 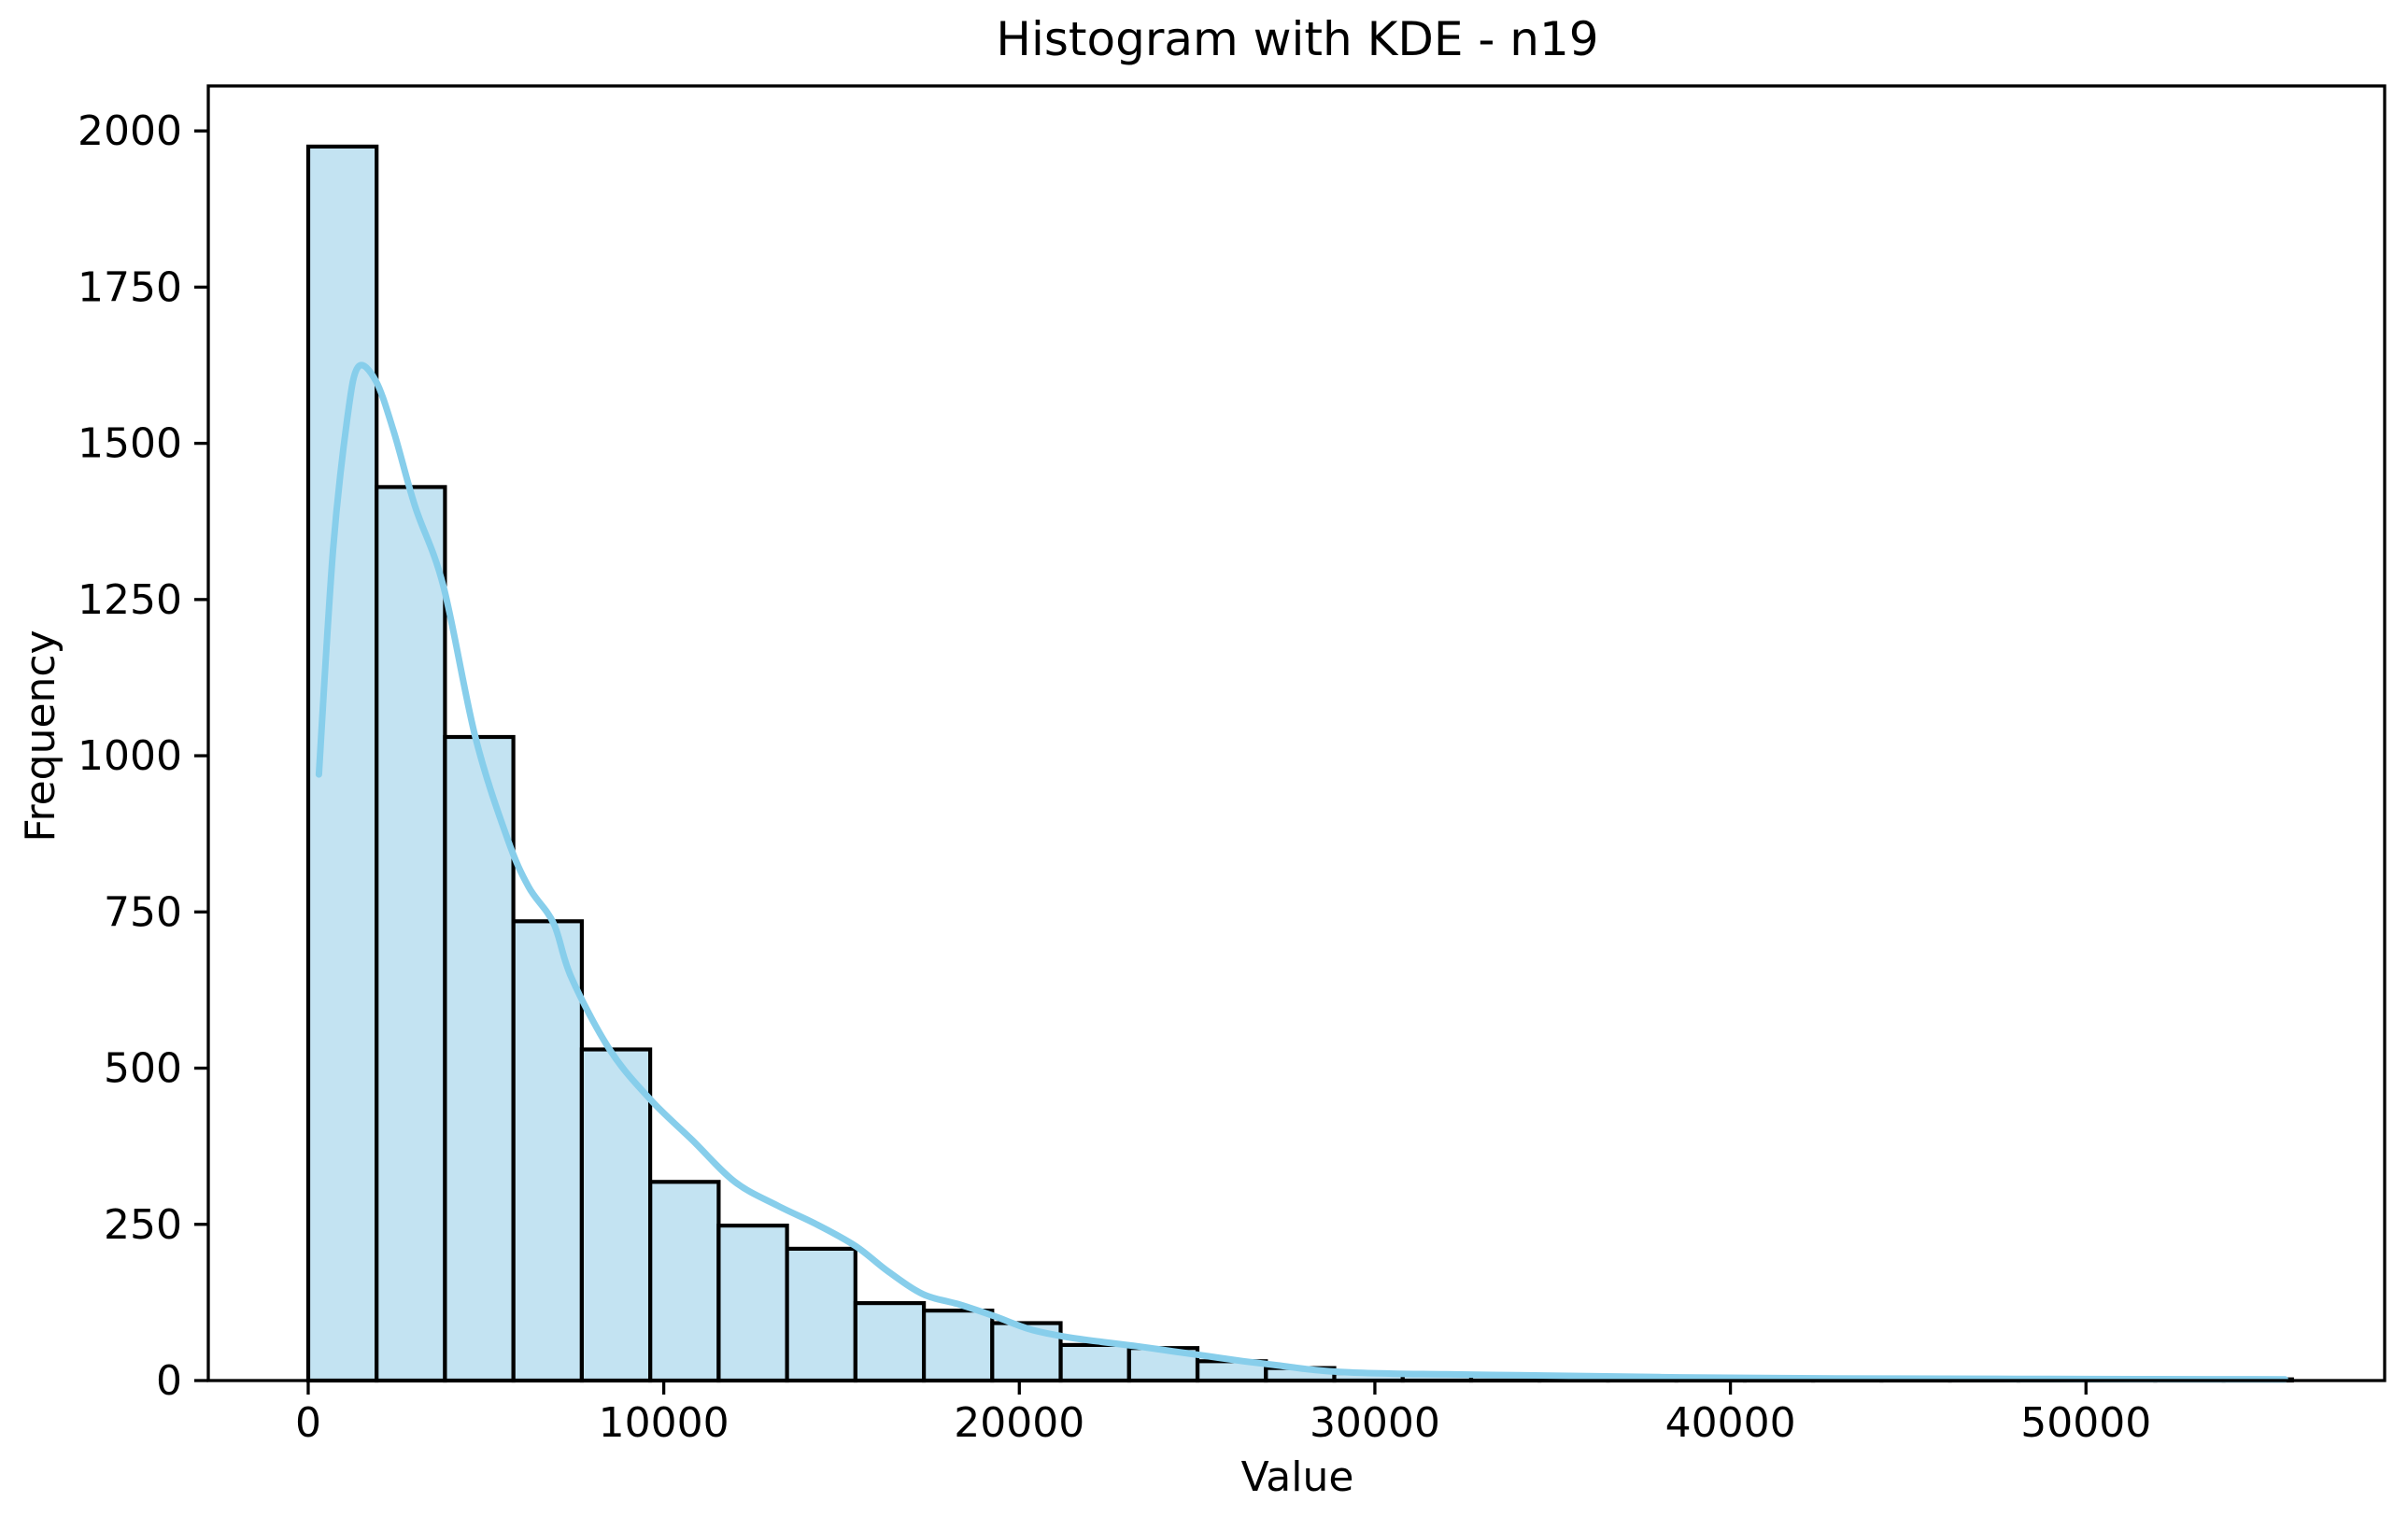 I want to click on y-tick-label: 750, so click(x=143, y=912).